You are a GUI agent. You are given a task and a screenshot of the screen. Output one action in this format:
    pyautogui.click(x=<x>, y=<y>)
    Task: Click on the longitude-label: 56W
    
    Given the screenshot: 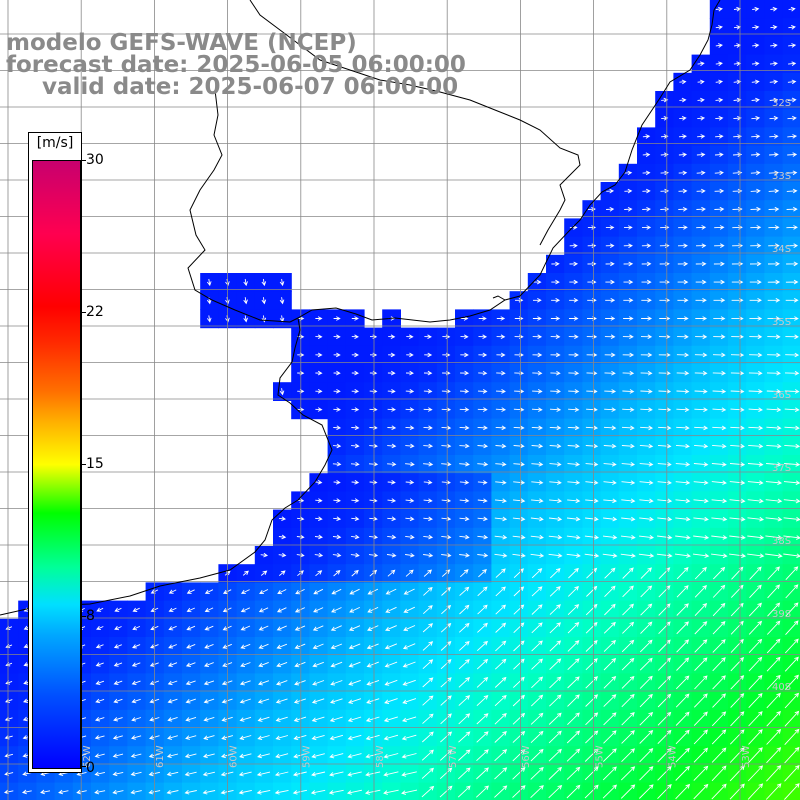 What is the action you would take?
    pyautogui.click(x=526, y=756)
    